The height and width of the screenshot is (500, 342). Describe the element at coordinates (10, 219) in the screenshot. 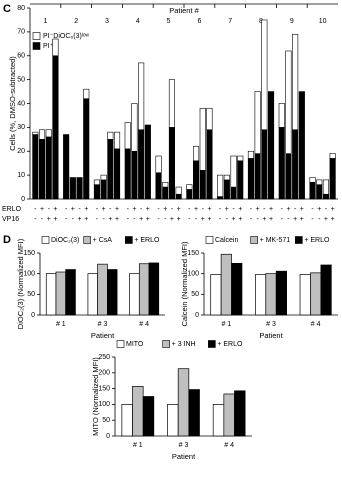

I see `condition-name: VP16` at that location.